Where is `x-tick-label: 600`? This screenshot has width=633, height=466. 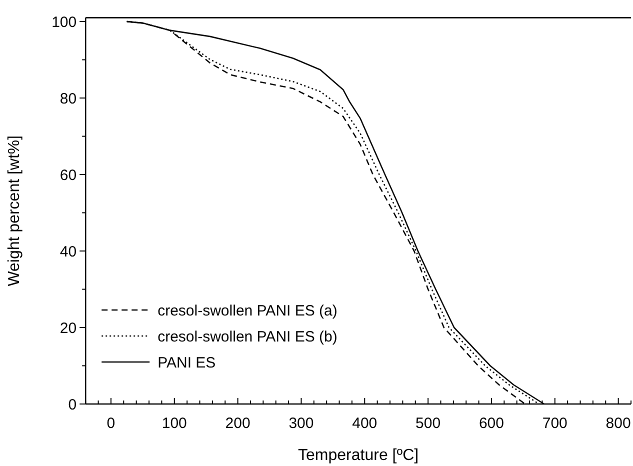 x-tick-label: 600 is located at coordinates (491, 423).